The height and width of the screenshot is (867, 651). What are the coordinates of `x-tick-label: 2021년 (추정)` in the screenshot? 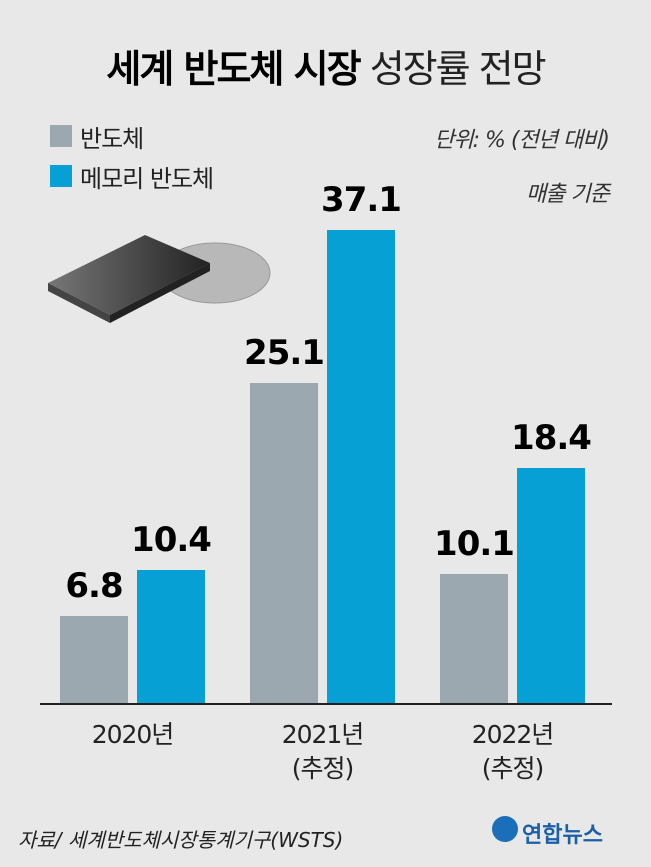 It's located at (323, 751).